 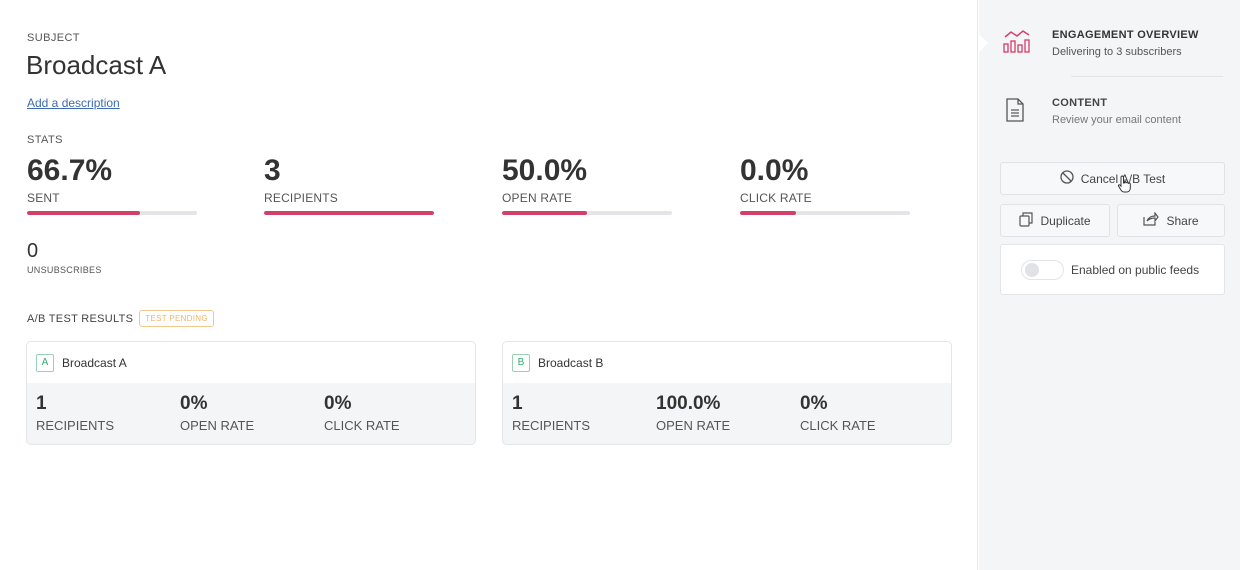 What do you see at coordinates (1015, 112) in the screenshot?
I see `document-icon` at bounding box center [1015, 112].